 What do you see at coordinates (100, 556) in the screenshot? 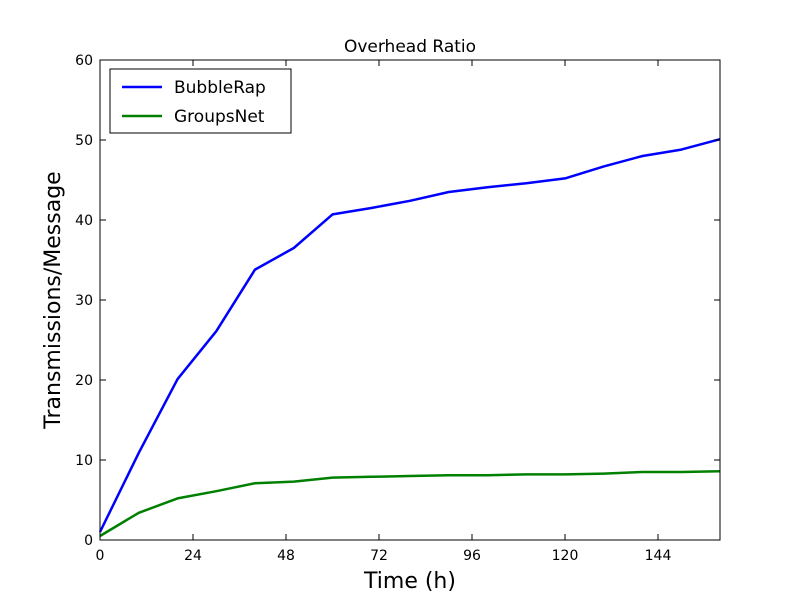
I see `x-tick-label: 0` at bounding box center [100, 556].